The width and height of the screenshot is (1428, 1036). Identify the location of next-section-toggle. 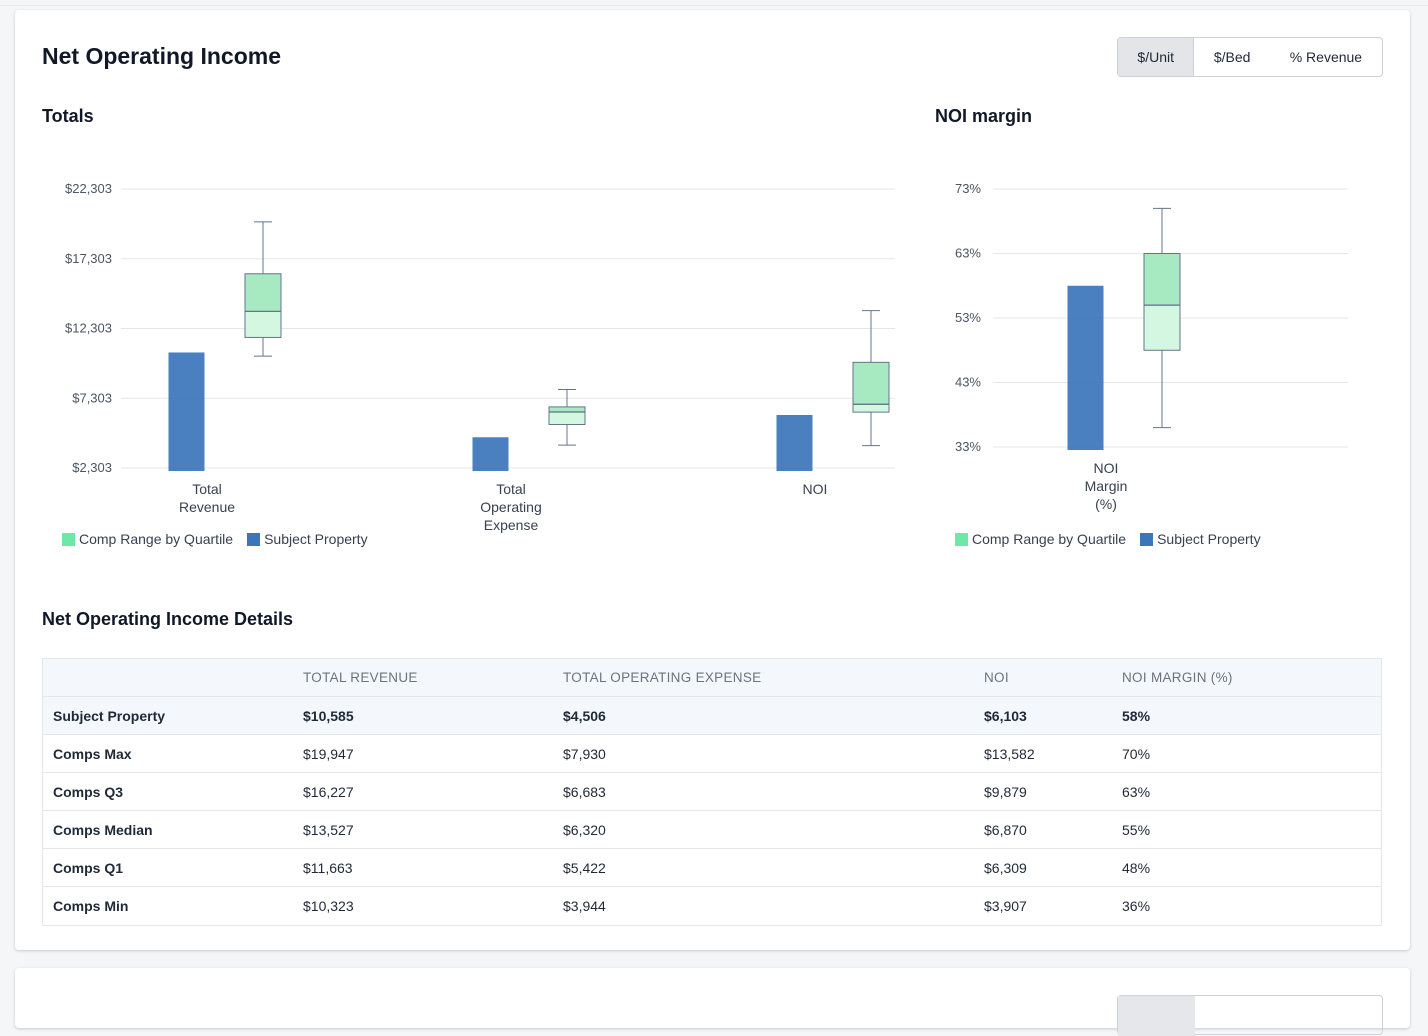
(1250, 1015).